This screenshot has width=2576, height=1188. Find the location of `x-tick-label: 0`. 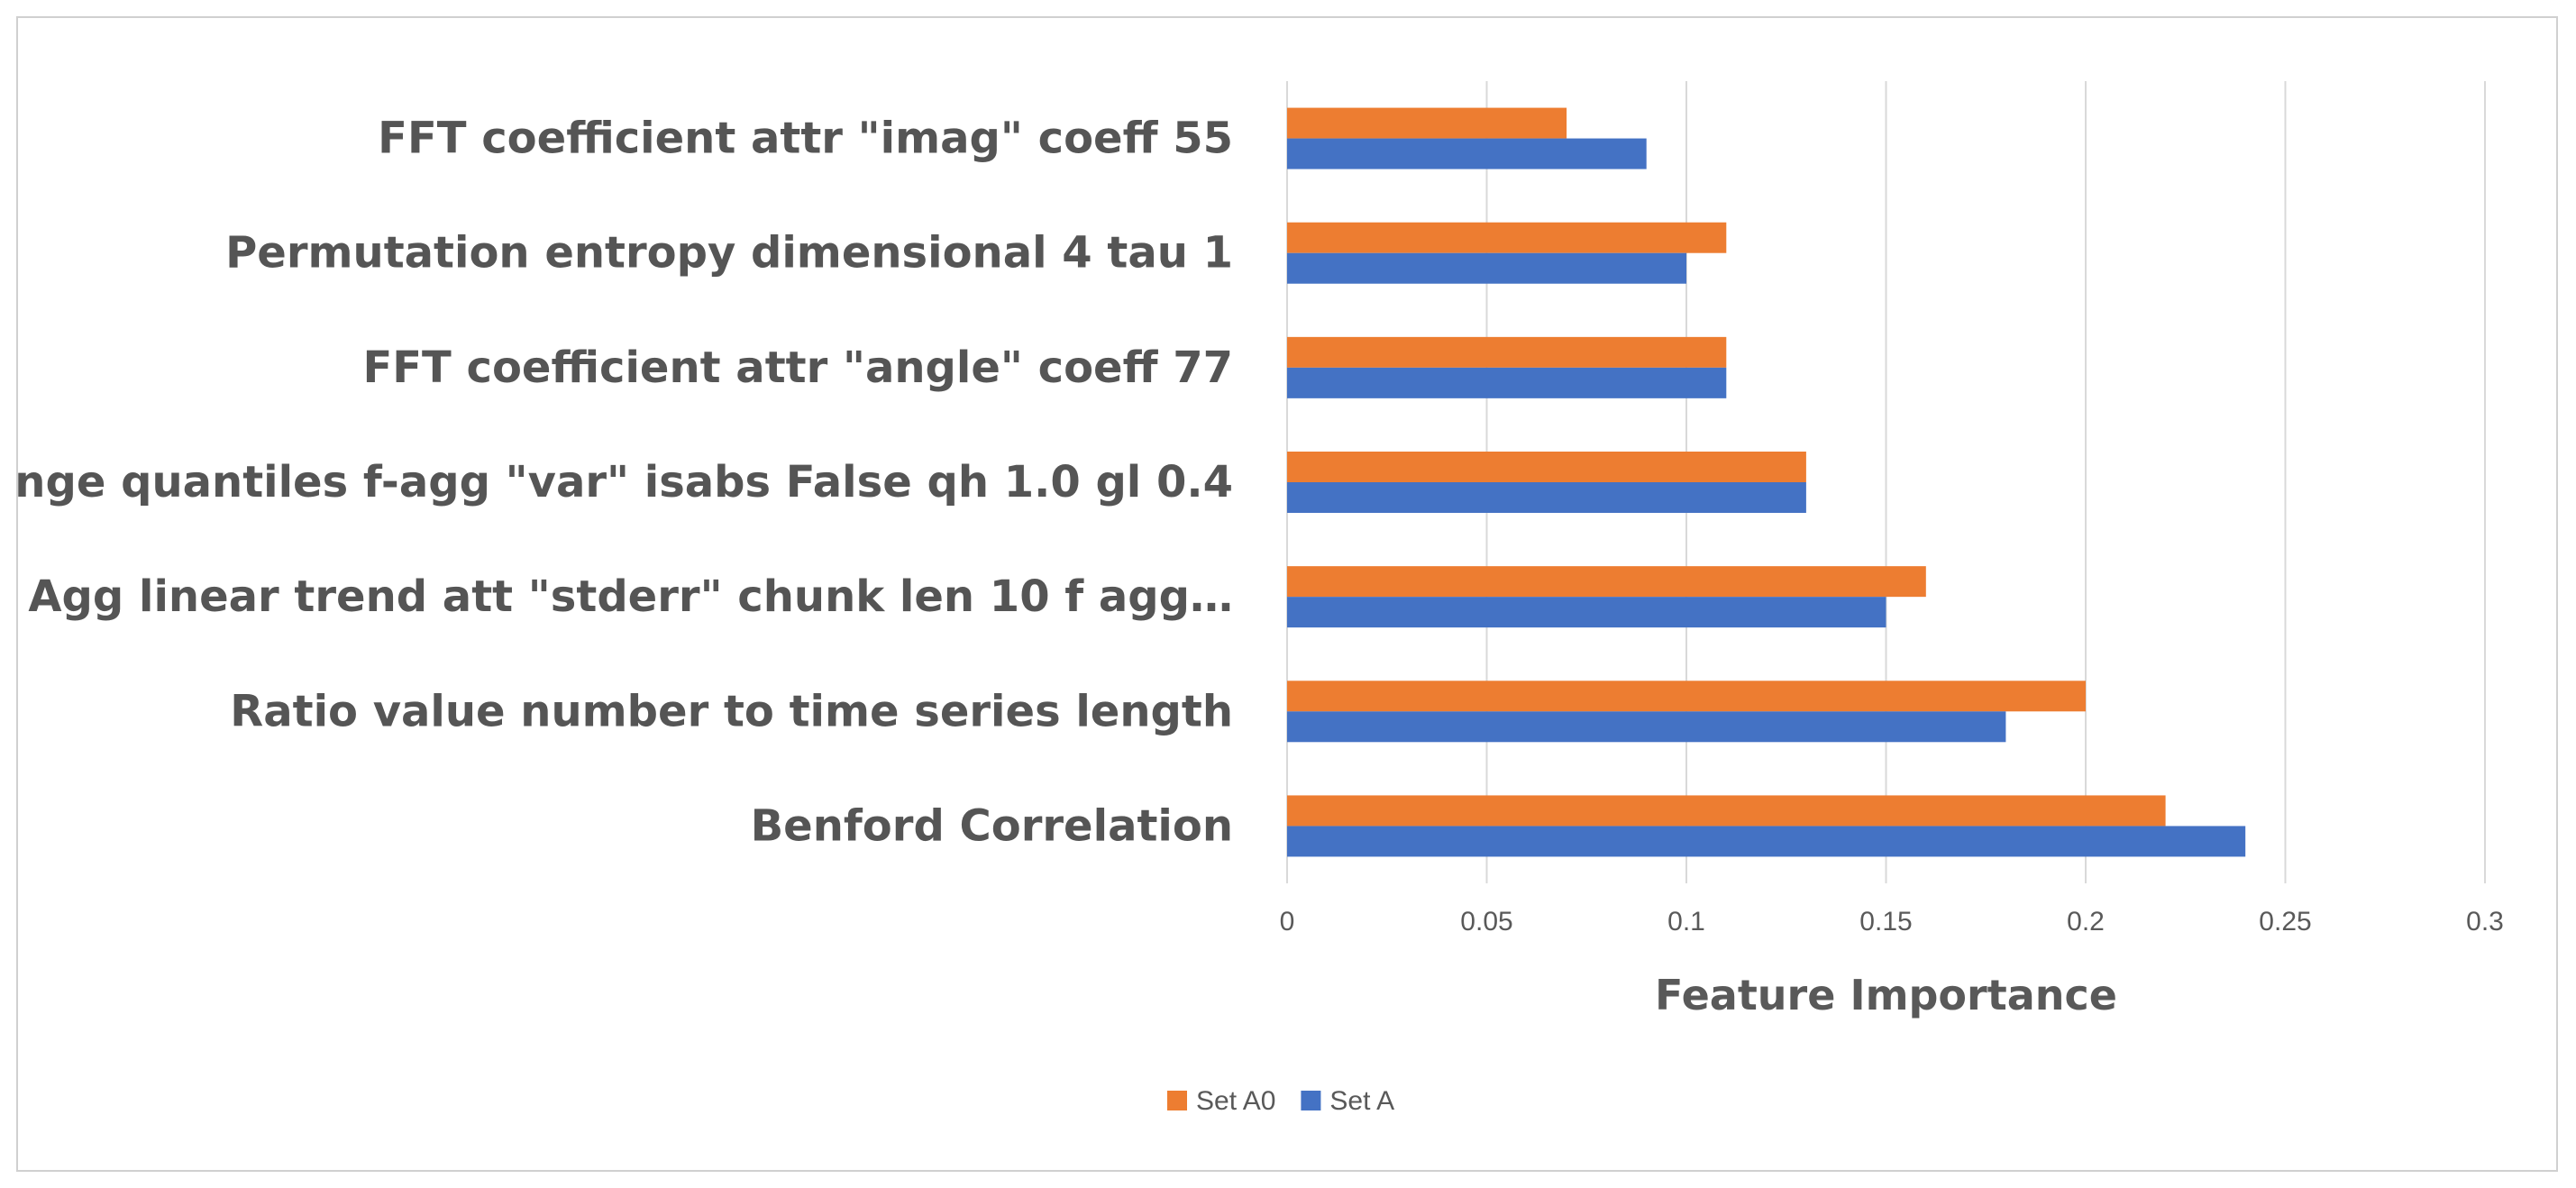

x-tick-label: 0 is located at coordinates (1287, 922).